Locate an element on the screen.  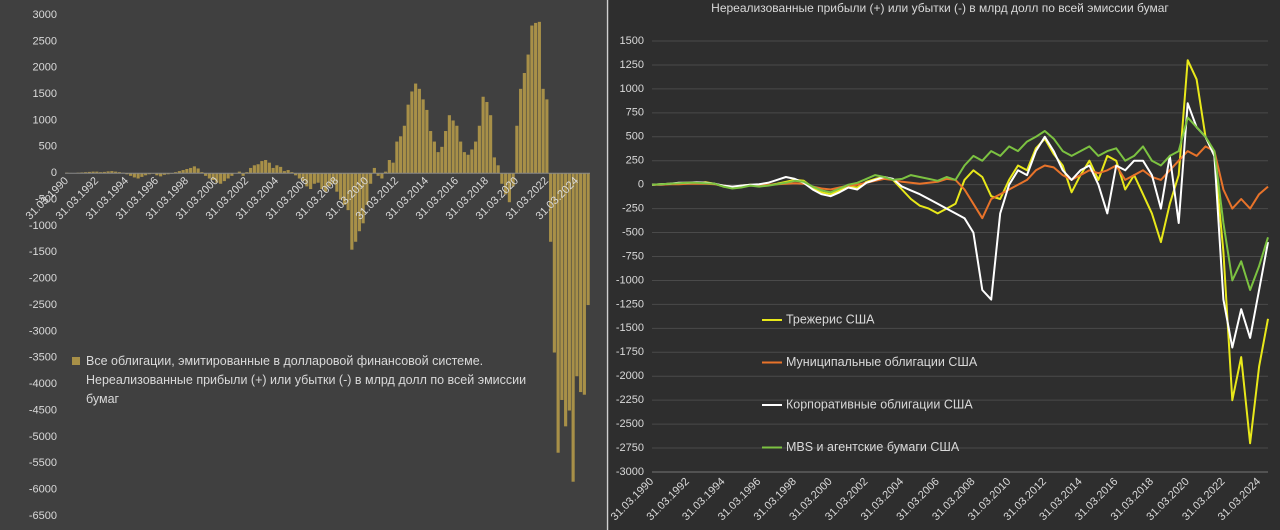
y-tick-label: -2000 is located at coordinates (43, 279).